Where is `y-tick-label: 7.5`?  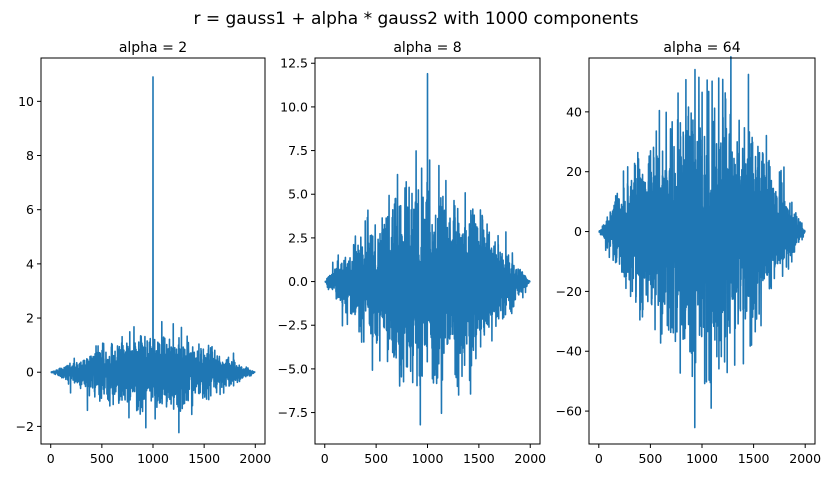 y-tick-label: 7.5 is located at coordinates (298, 150).